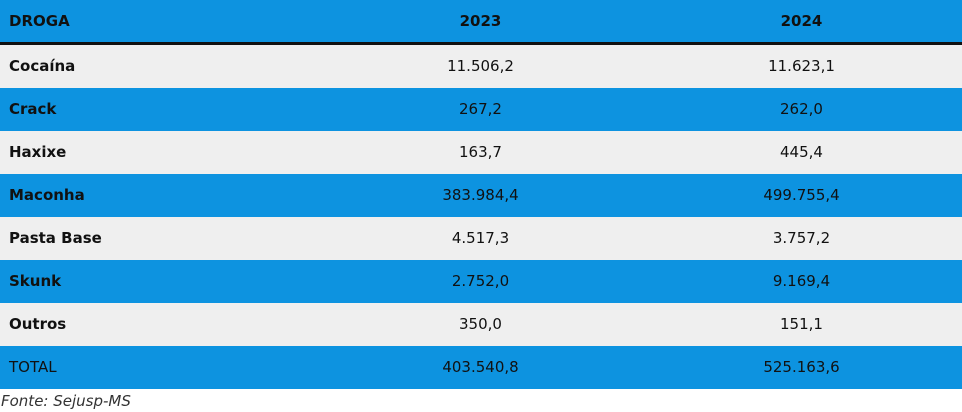 Image resolution: width=962 pixels, height=412 pixels. Describe the element at coordinates (801, 367) in the screenshot. I see `total-2024: 525.163,6` at that location.